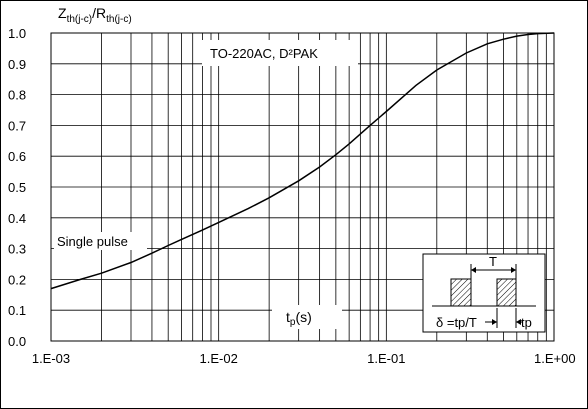  Describe the element at coordinates (264, 53) in the screenshot. I see `package-label: TO-220AC, D²PAK` at that location.